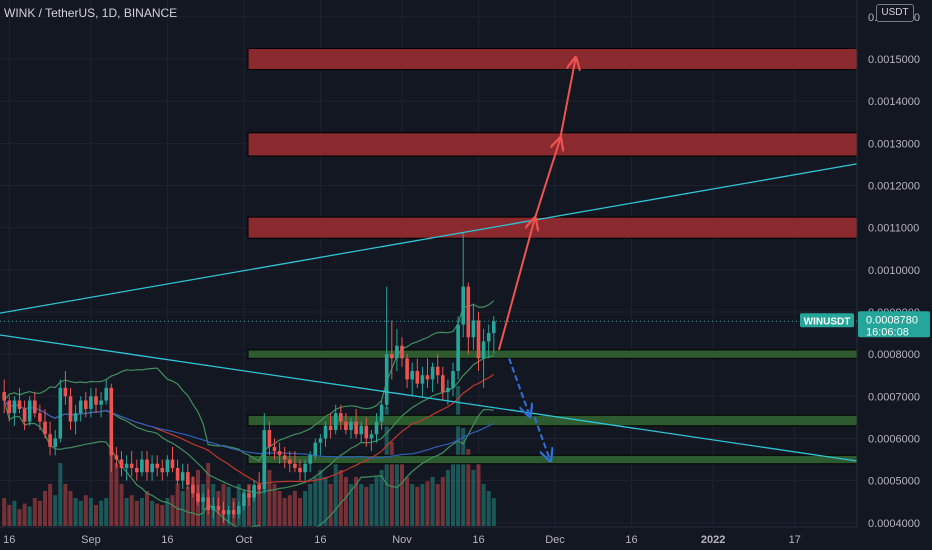 Image resolution: width=932 pixels, height=550 pixels. I want to click on support-zone, so click(552, 354).